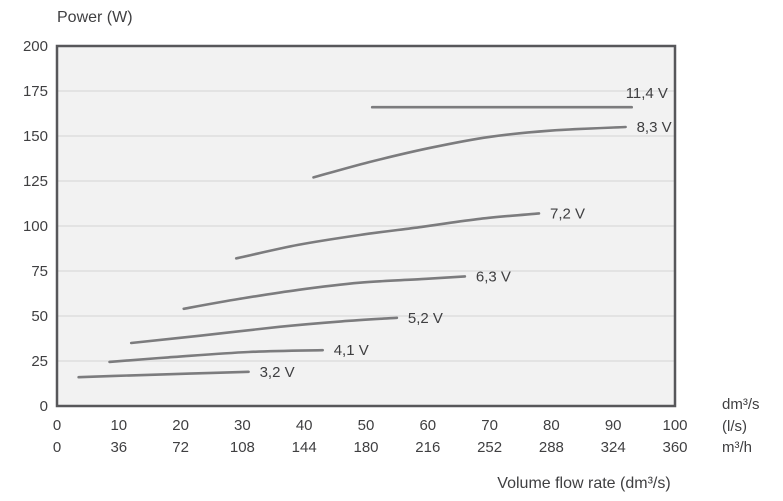 The height and width of the screenshot is (501, 783). I want to click on x-axis-title: Volume flow rate (dm³/s), so click(583, 483).